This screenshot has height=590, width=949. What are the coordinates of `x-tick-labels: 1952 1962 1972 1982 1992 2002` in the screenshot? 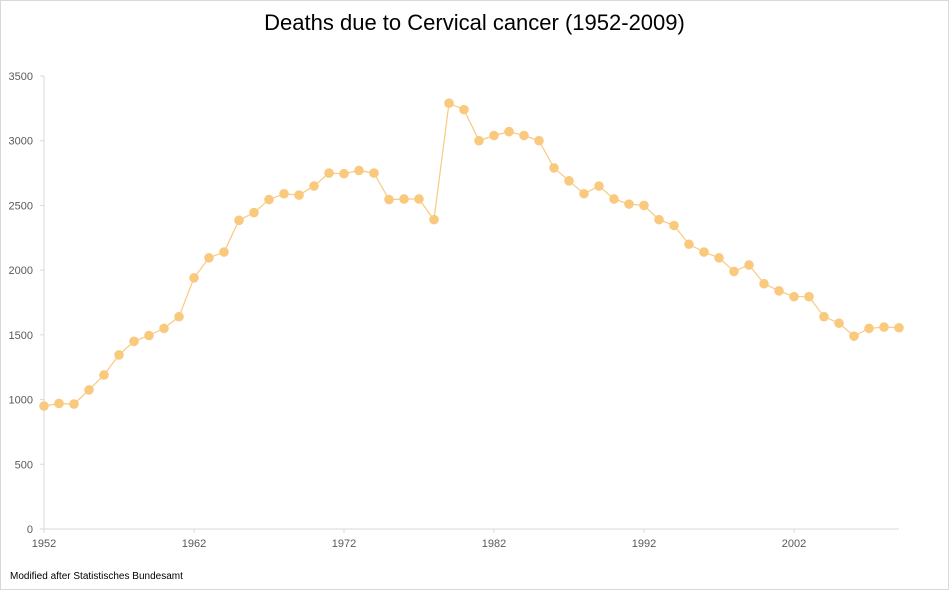 It's located at (419, 539).